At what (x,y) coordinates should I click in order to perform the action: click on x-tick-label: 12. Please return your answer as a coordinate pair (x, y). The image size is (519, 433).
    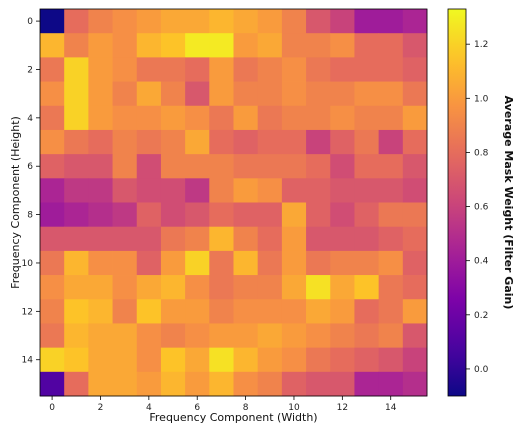
    Looking at the image, I should click on (342, 408).